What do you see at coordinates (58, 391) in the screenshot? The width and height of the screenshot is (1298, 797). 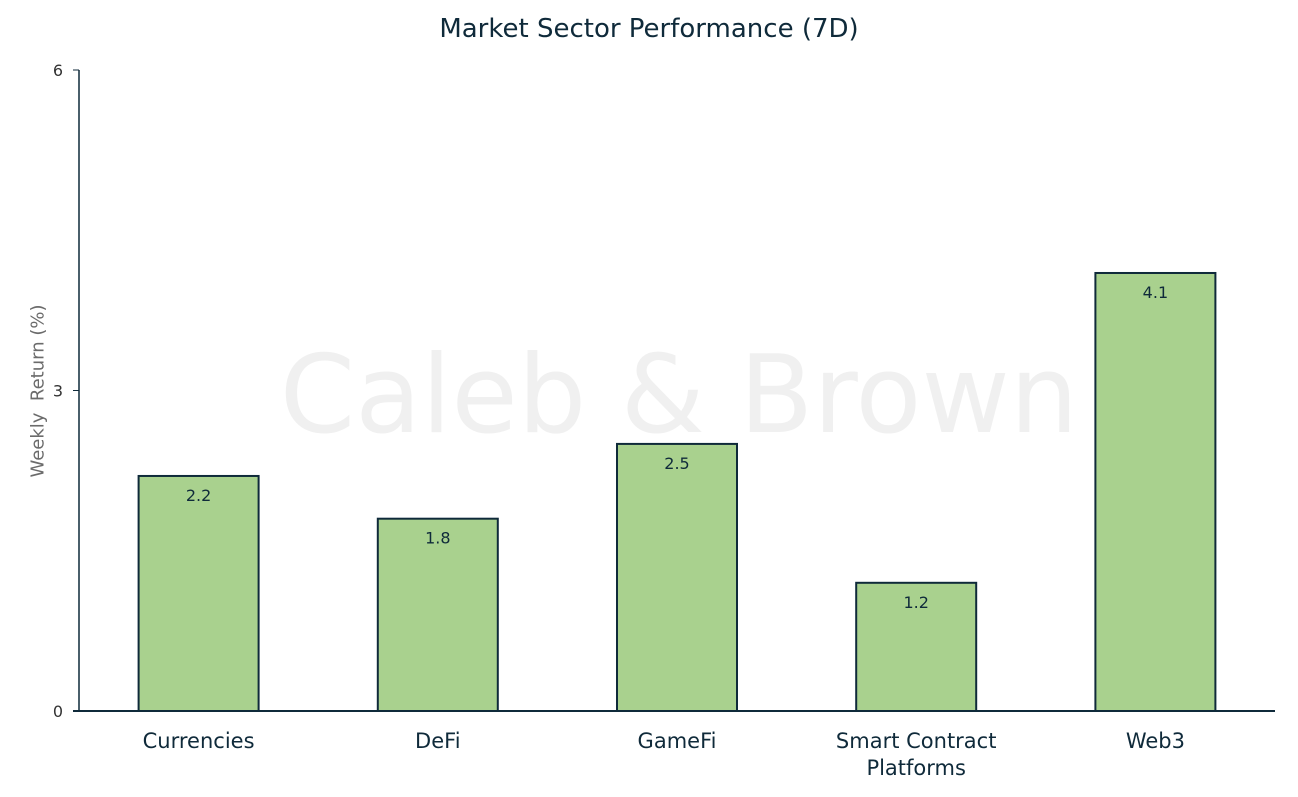 I see `y-tick-label: 3` at bounding box center [58, 391].